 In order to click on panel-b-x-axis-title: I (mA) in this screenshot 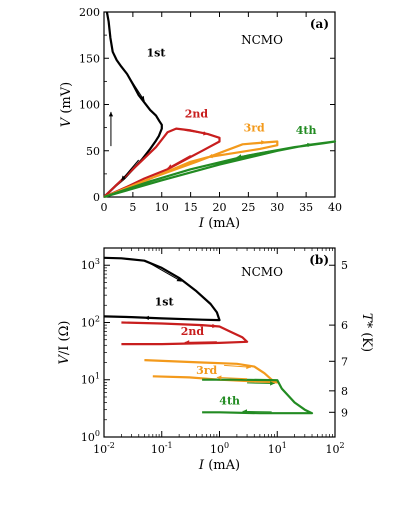, I will do `click(219, 465)`.